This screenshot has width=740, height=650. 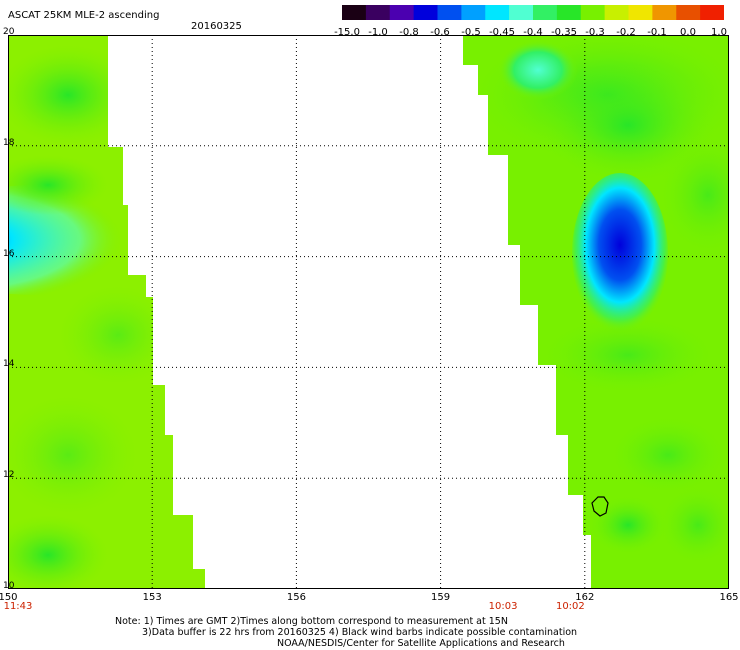 I want to click on colorbar-tick-label: -0.5, so click(x=471, y=32).